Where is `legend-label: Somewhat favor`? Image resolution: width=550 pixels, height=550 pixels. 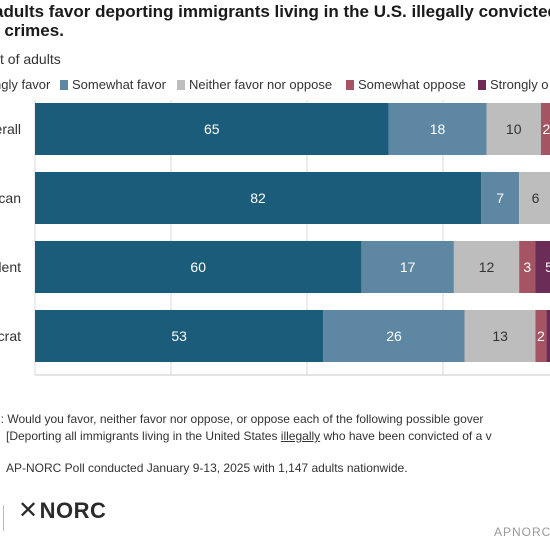
legend-label: Somewhat favor is located at coordinates (119, 84).